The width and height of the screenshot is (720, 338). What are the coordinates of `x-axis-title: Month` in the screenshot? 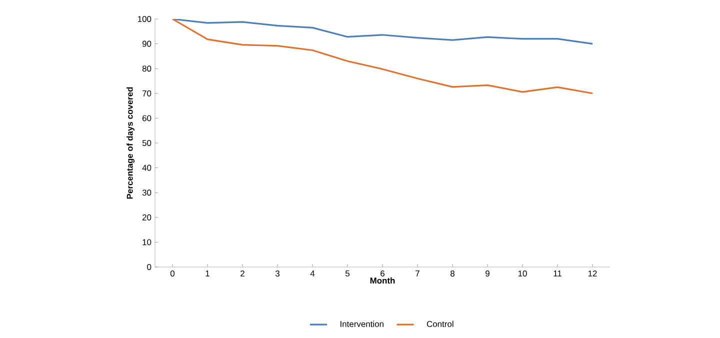 It's located at (382, 280).